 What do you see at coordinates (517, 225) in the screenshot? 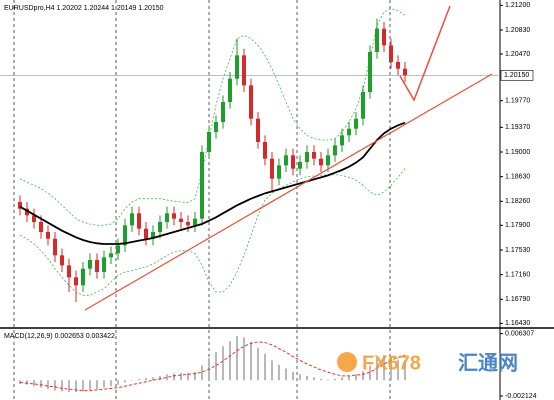
I see `y-tick-label: 1.17900` at bounding box center [517, 225].